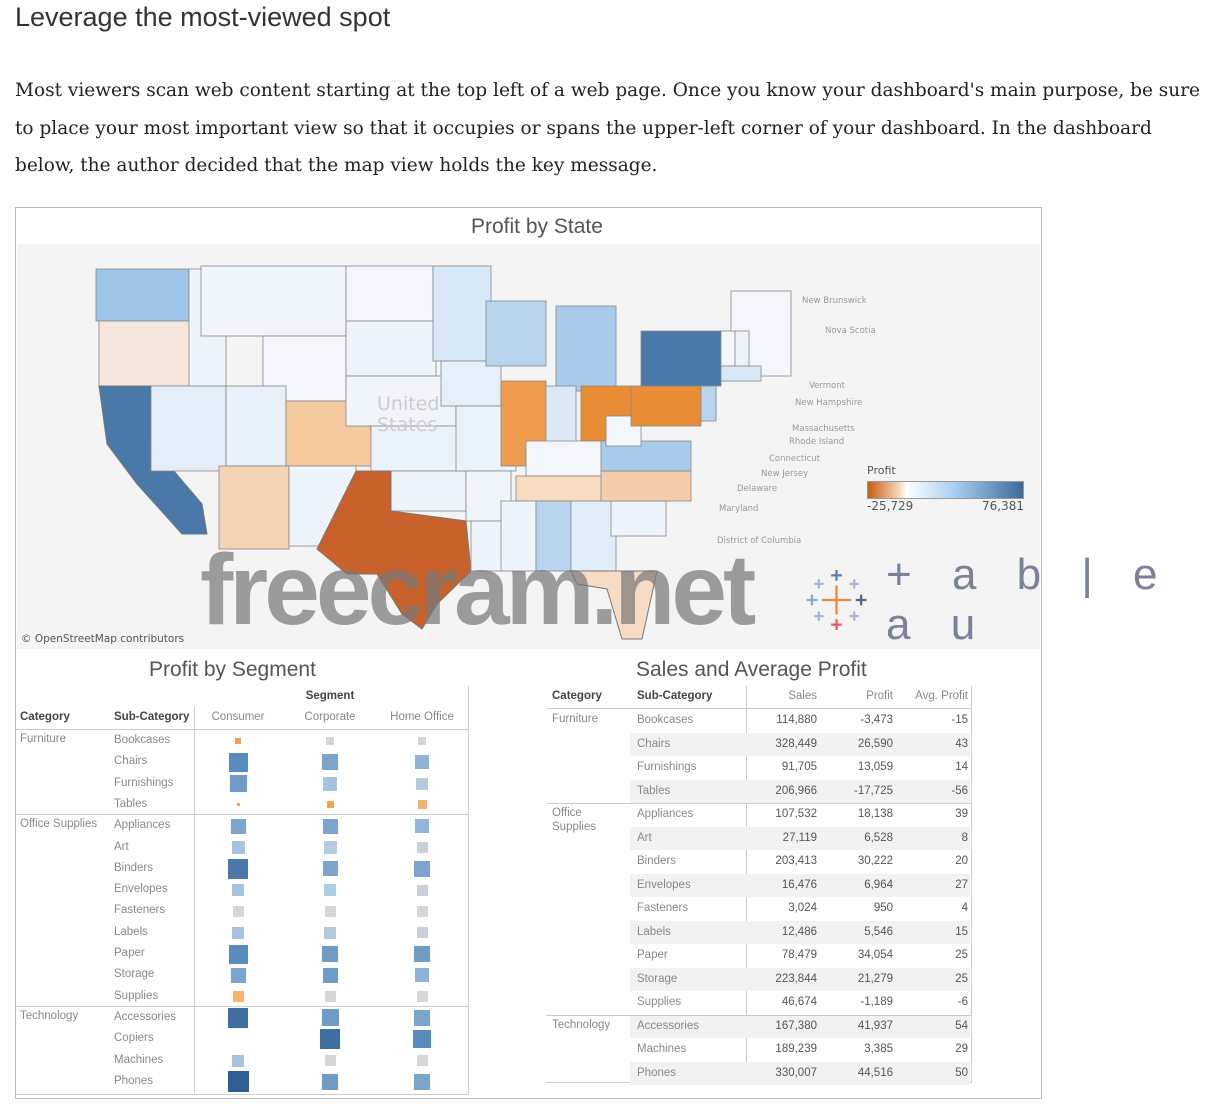 Image resolution: width=1205 pixels, height=1117 pixels. I want to click on state-OR, so click(145, 353).